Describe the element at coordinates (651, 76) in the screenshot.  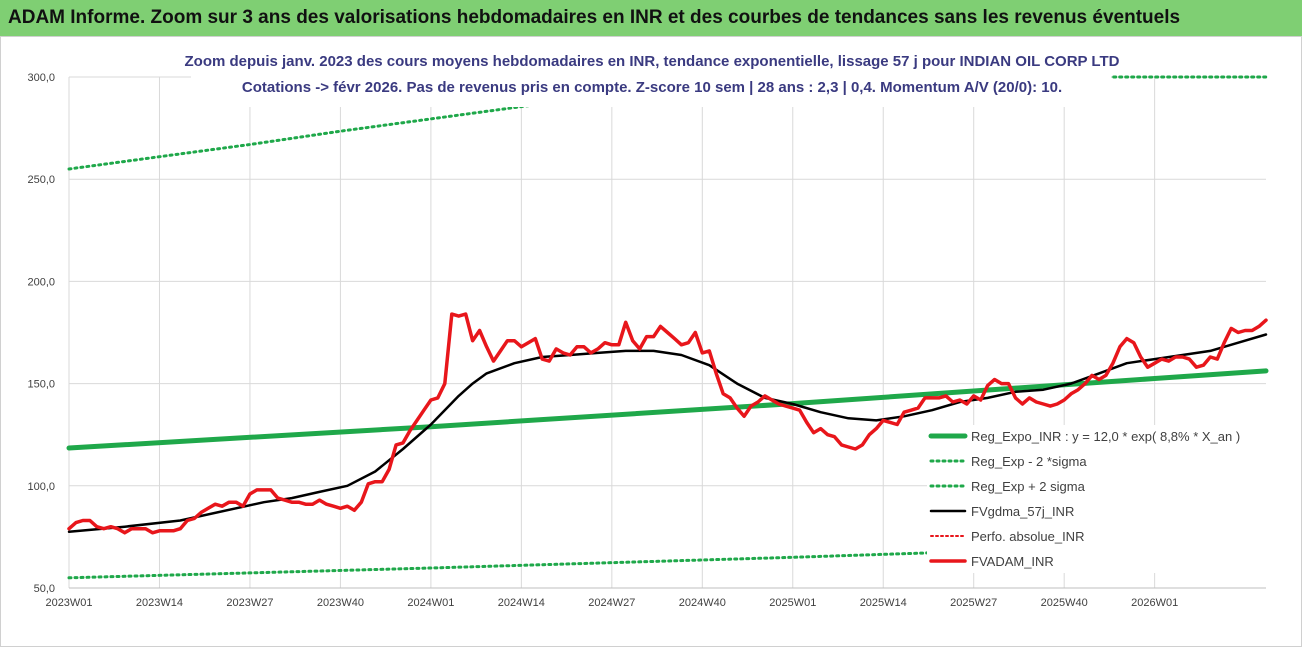
I see `chart-title-background` at that location.